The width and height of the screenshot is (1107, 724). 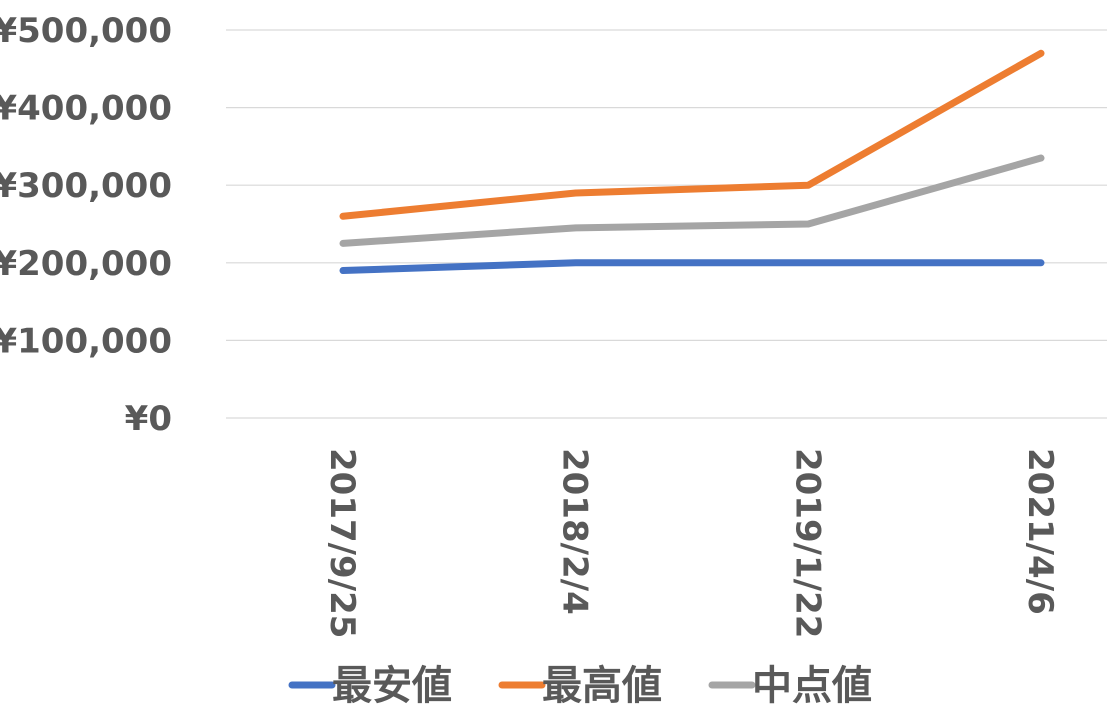 I want to click on legend-label: 中点値, so click(x=812, y=686).